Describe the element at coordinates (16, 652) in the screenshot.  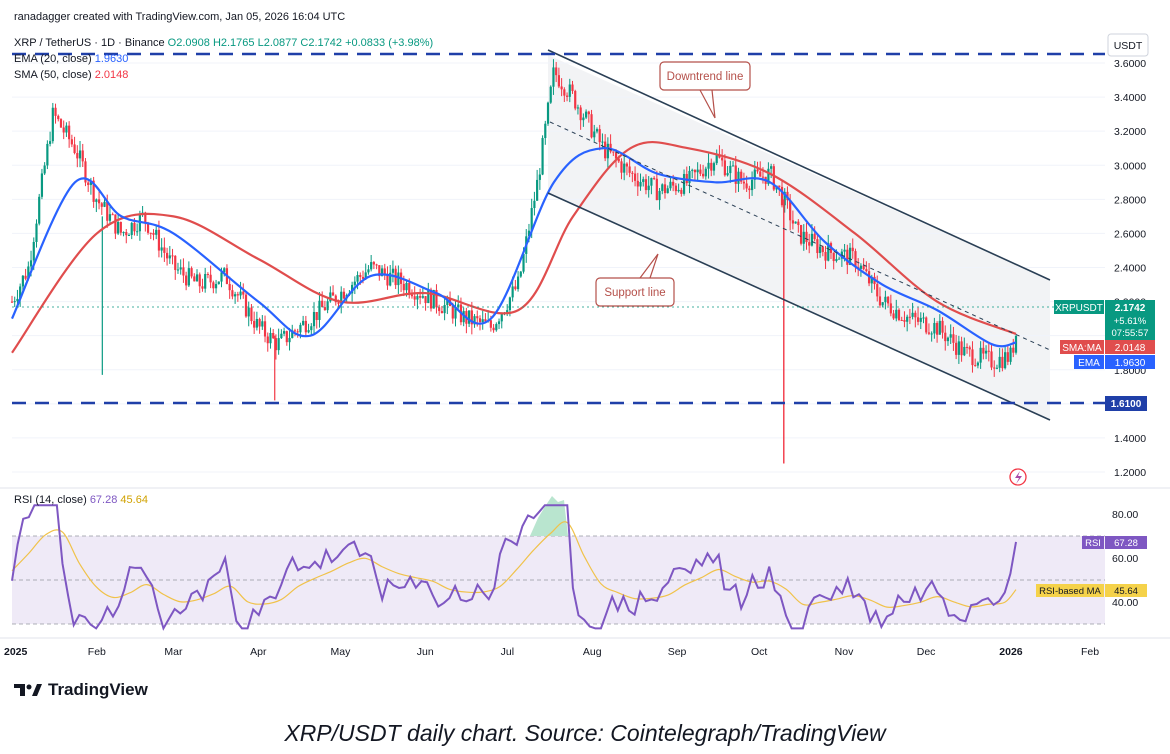
I see `time-tick-label: 2025` at that location.